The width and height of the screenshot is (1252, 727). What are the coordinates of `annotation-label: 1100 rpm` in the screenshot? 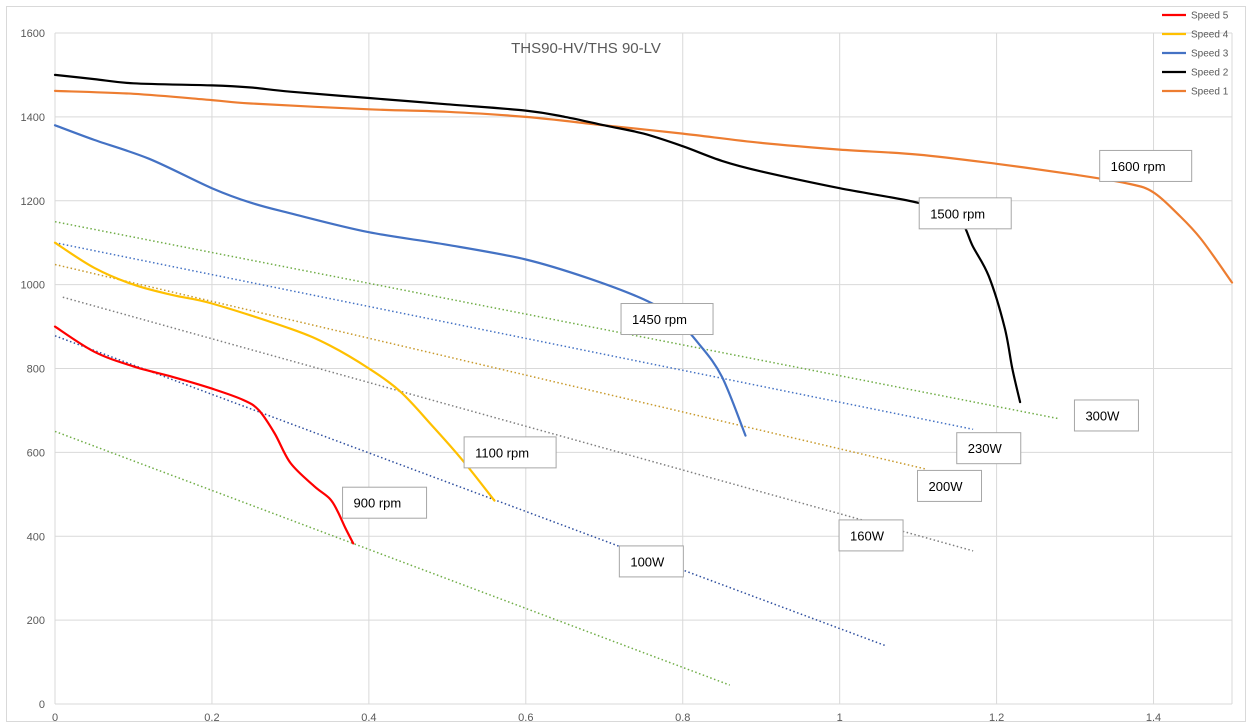 It's located at (502, 452).